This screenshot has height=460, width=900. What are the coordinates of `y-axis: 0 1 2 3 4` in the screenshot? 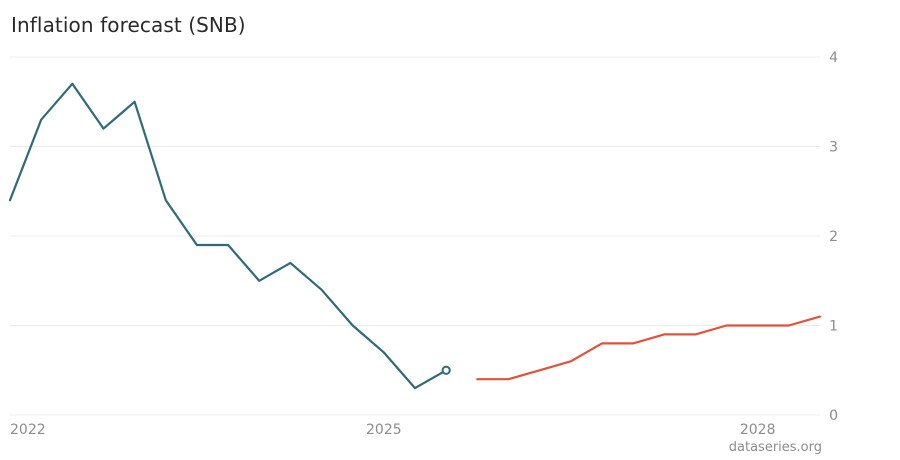 It's located at (833, 237).